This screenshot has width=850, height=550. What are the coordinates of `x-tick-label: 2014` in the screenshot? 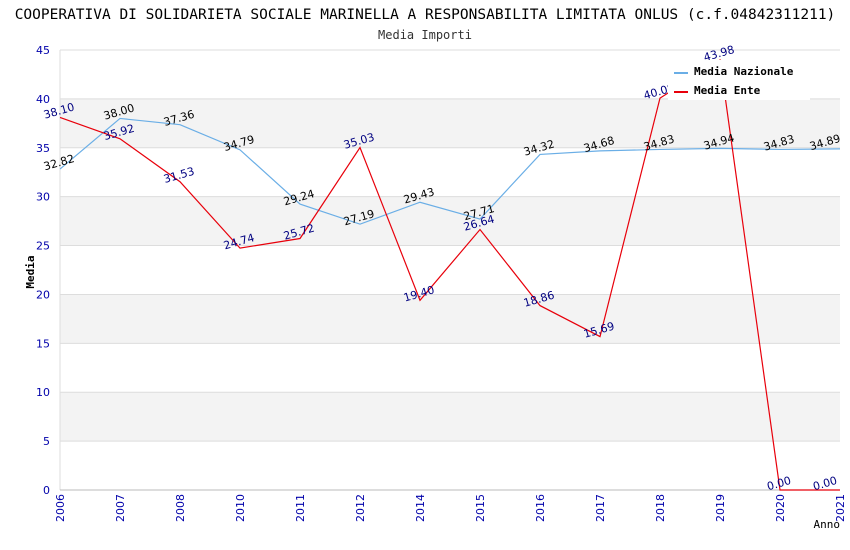 It's located at (420, 508).